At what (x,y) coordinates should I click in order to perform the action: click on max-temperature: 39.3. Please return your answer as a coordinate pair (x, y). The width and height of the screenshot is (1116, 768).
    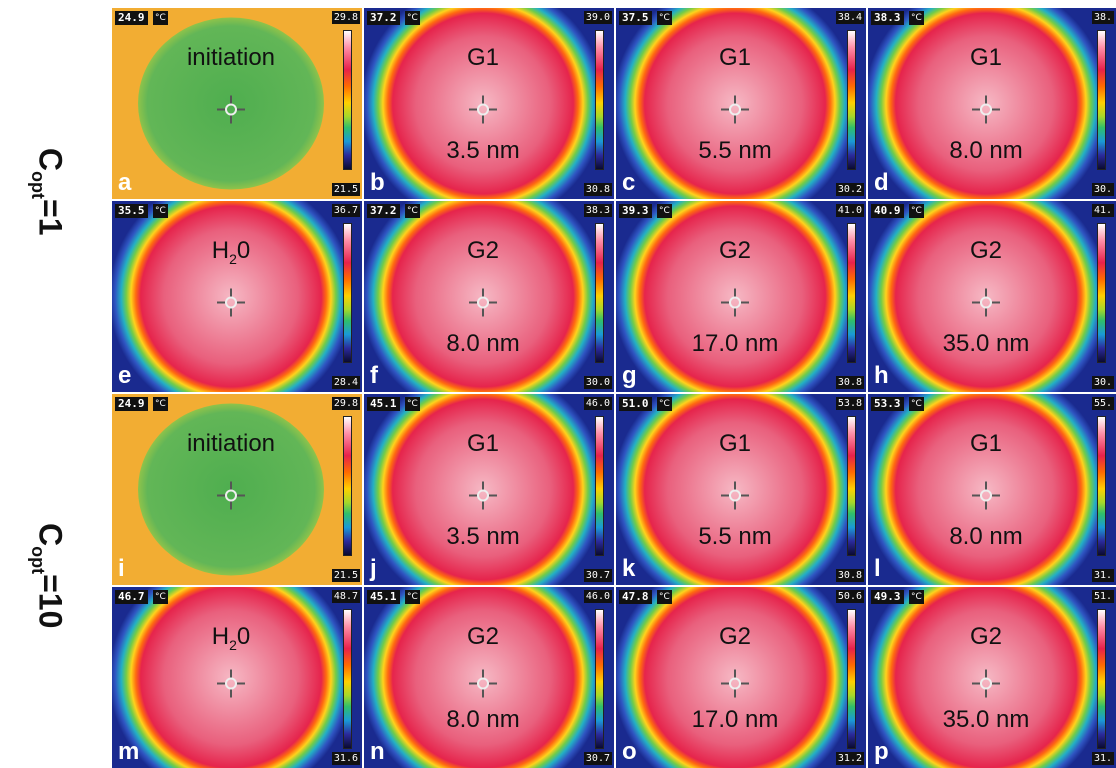
    Looking at the image, I should click on (635, 211).